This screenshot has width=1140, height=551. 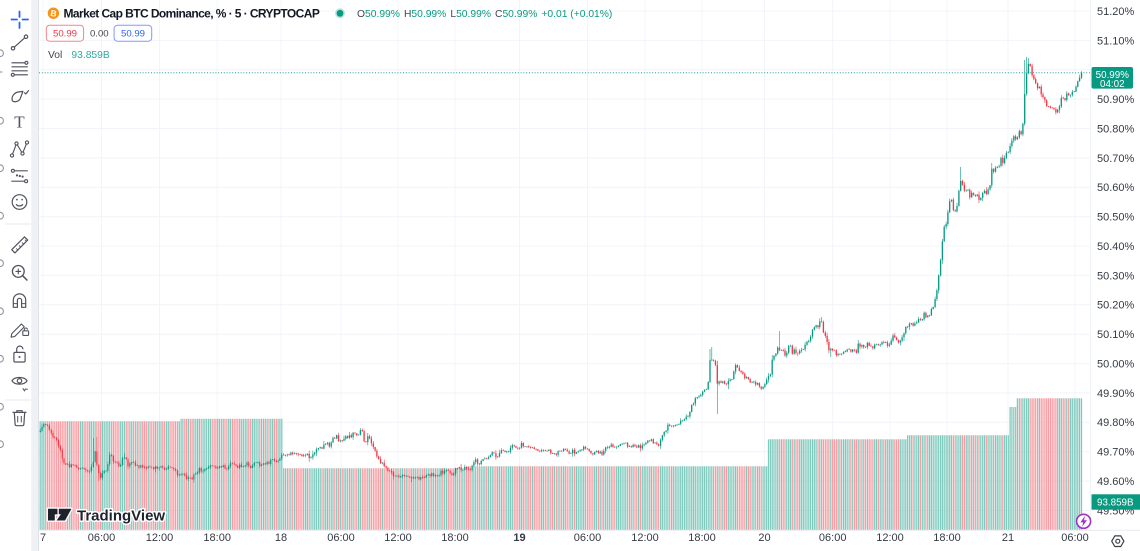 I want to click on svg-text: 50.60%, so click(x=1116, y=188).